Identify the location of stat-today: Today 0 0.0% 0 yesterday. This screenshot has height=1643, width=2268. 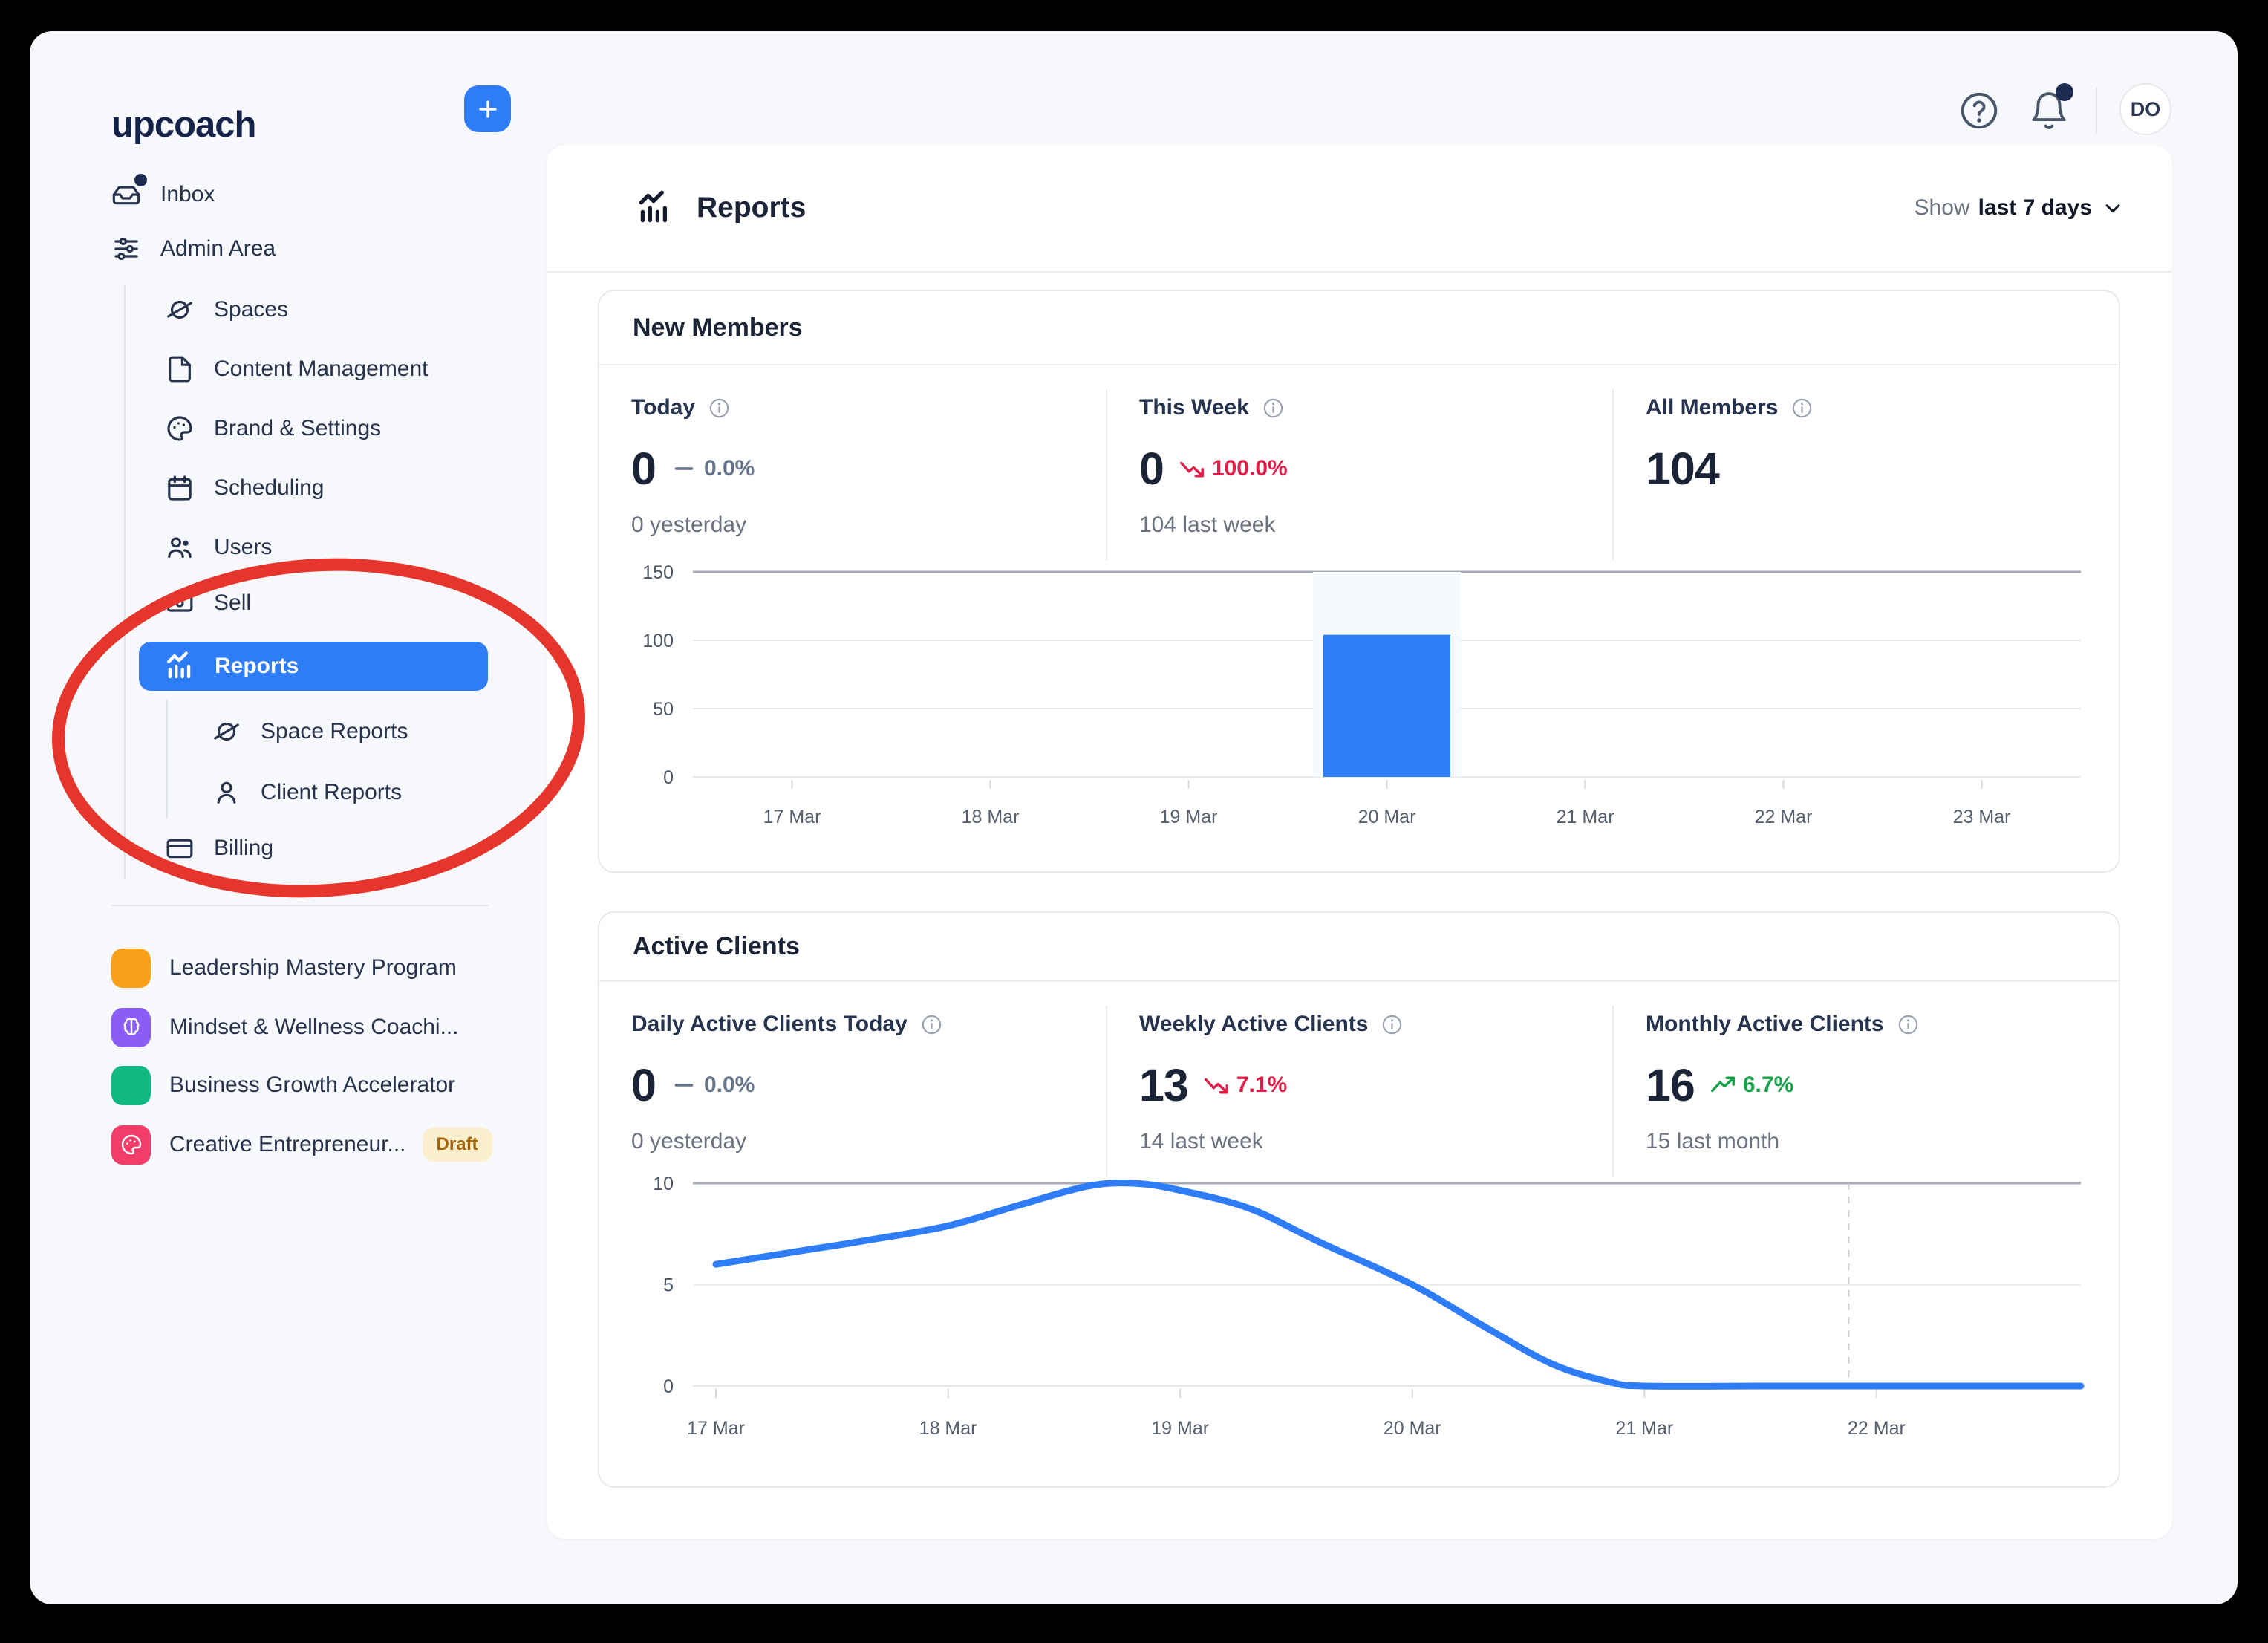
(693, 466).